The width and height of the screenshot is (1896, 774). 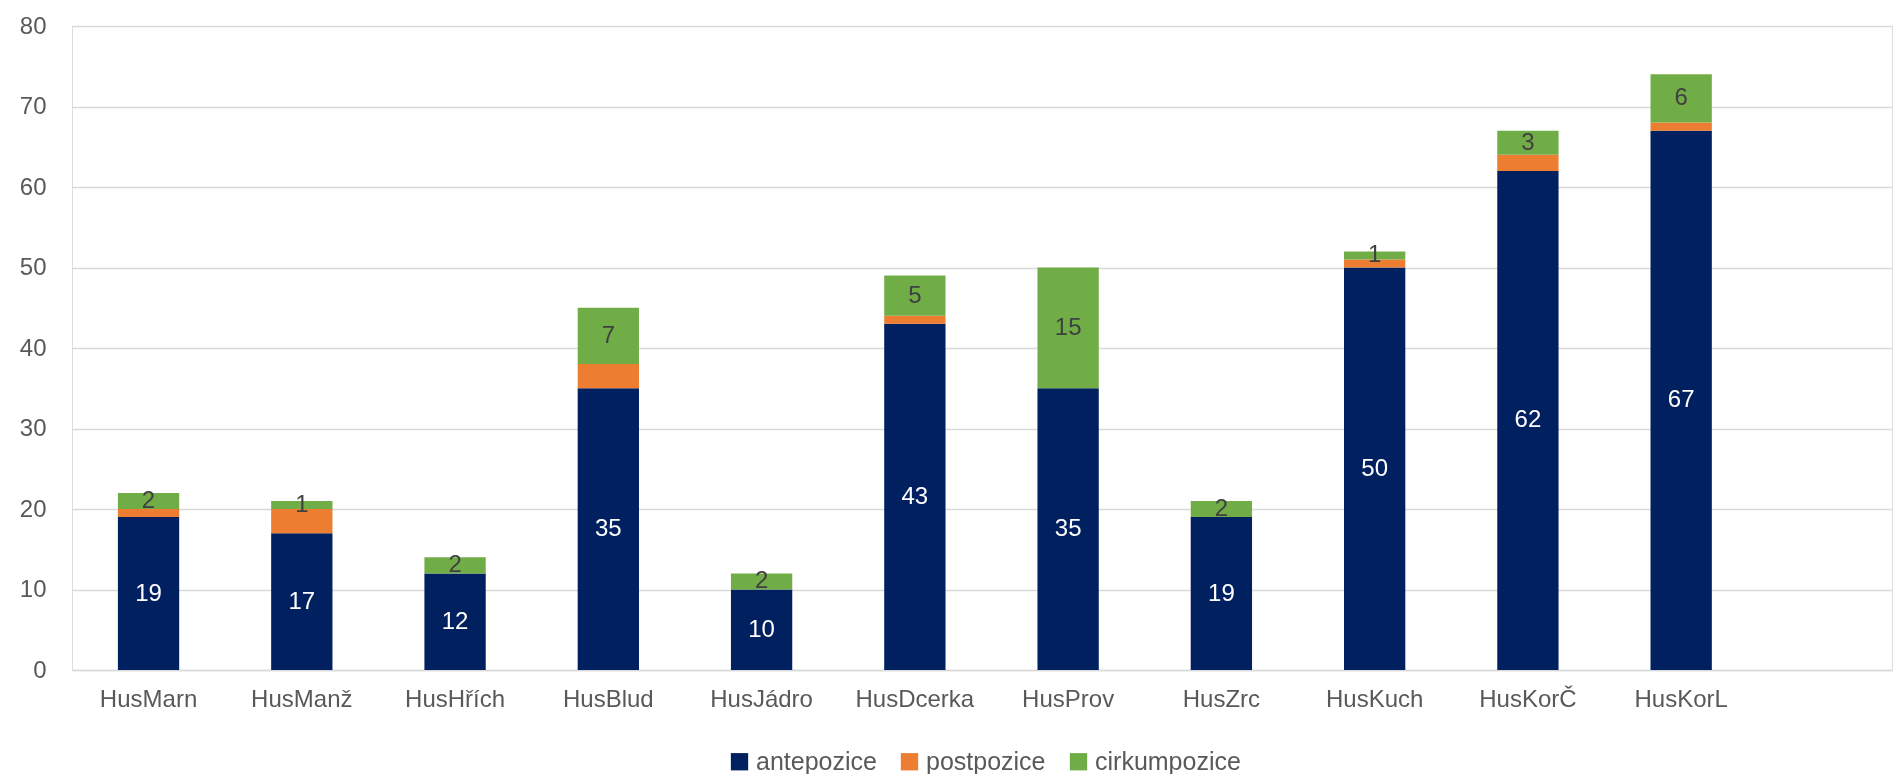 I want to click on y-tick-label: 20, so click(x=33, y=508).